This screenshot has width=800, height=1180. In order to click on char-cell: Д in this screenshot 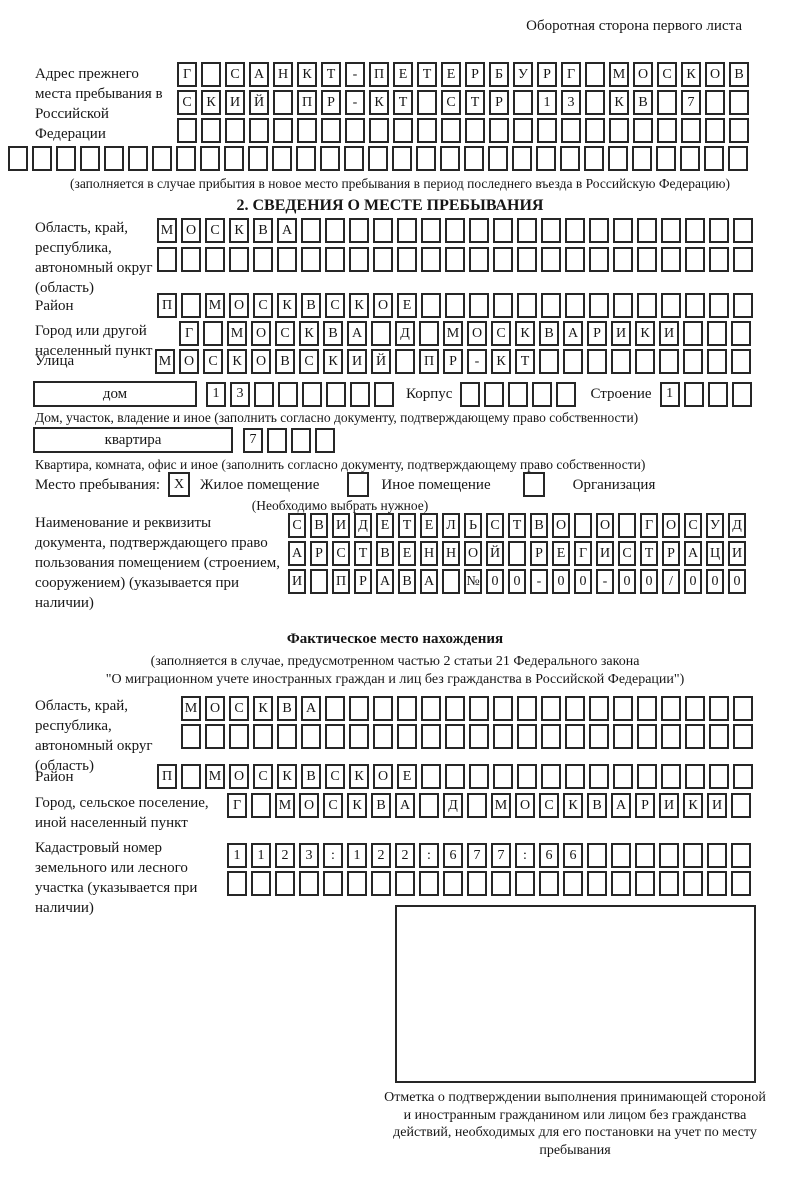, I will do `click(405, 333)`.